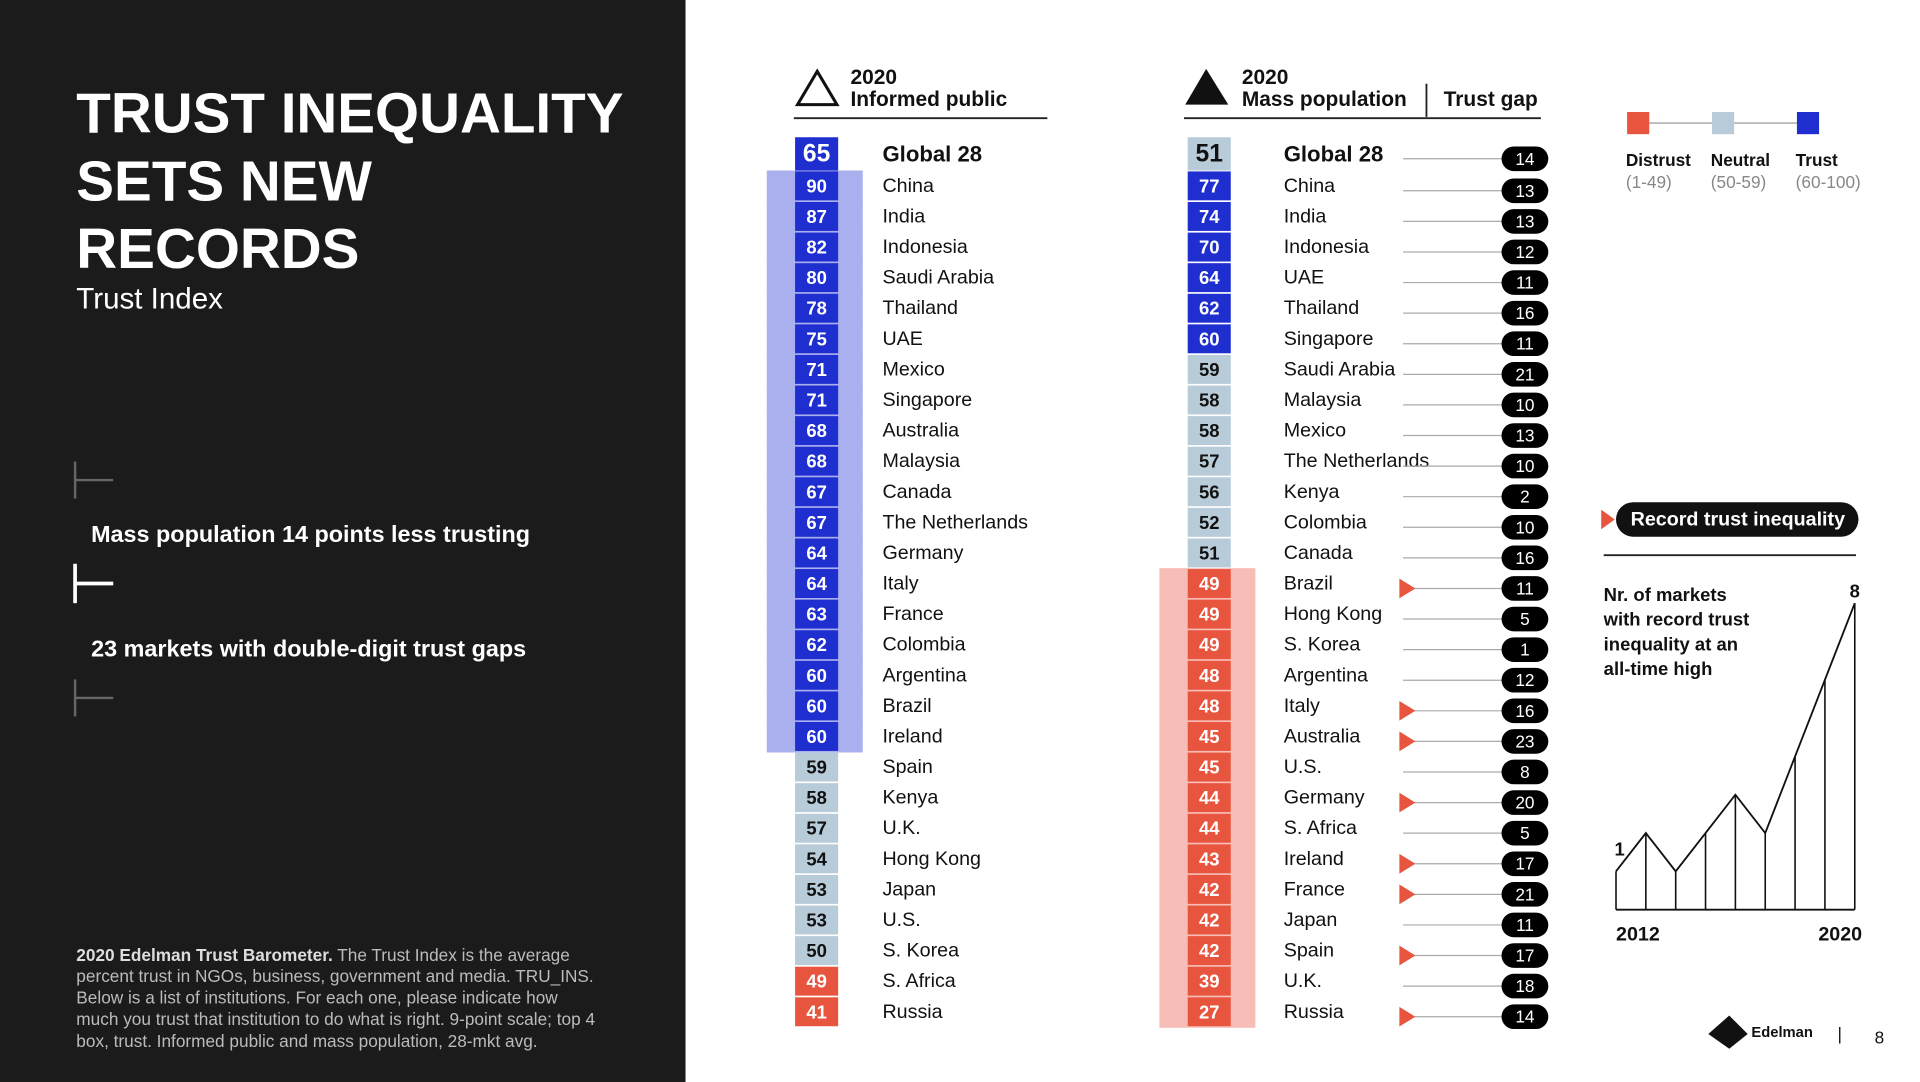  What do you see at coordinates (910, 798) in the screenshot?
I see `country-label: Kenya` at bounding box center [910, 798].